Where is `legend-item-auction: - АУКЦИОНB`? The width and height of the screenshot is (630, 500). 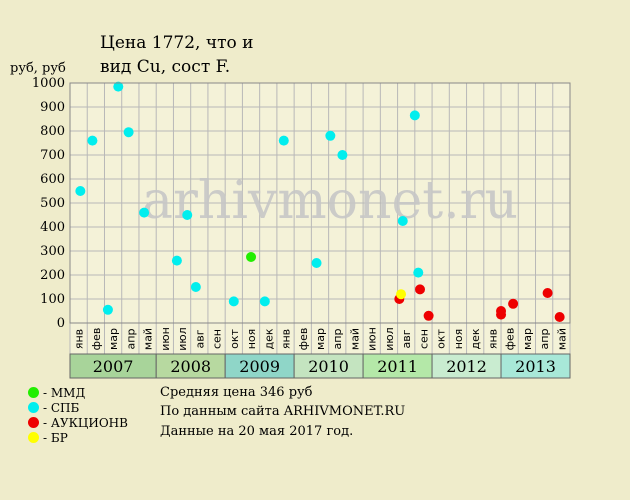
legend-item-auction: - АУКЦИОНB is located at coordinates (78, 423).